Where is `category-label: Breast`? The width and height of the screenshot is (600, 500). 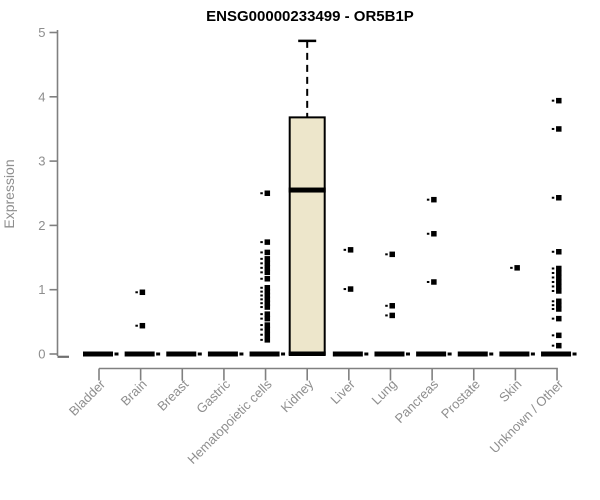
category-label: Breast is located at coordinates (172, 394).